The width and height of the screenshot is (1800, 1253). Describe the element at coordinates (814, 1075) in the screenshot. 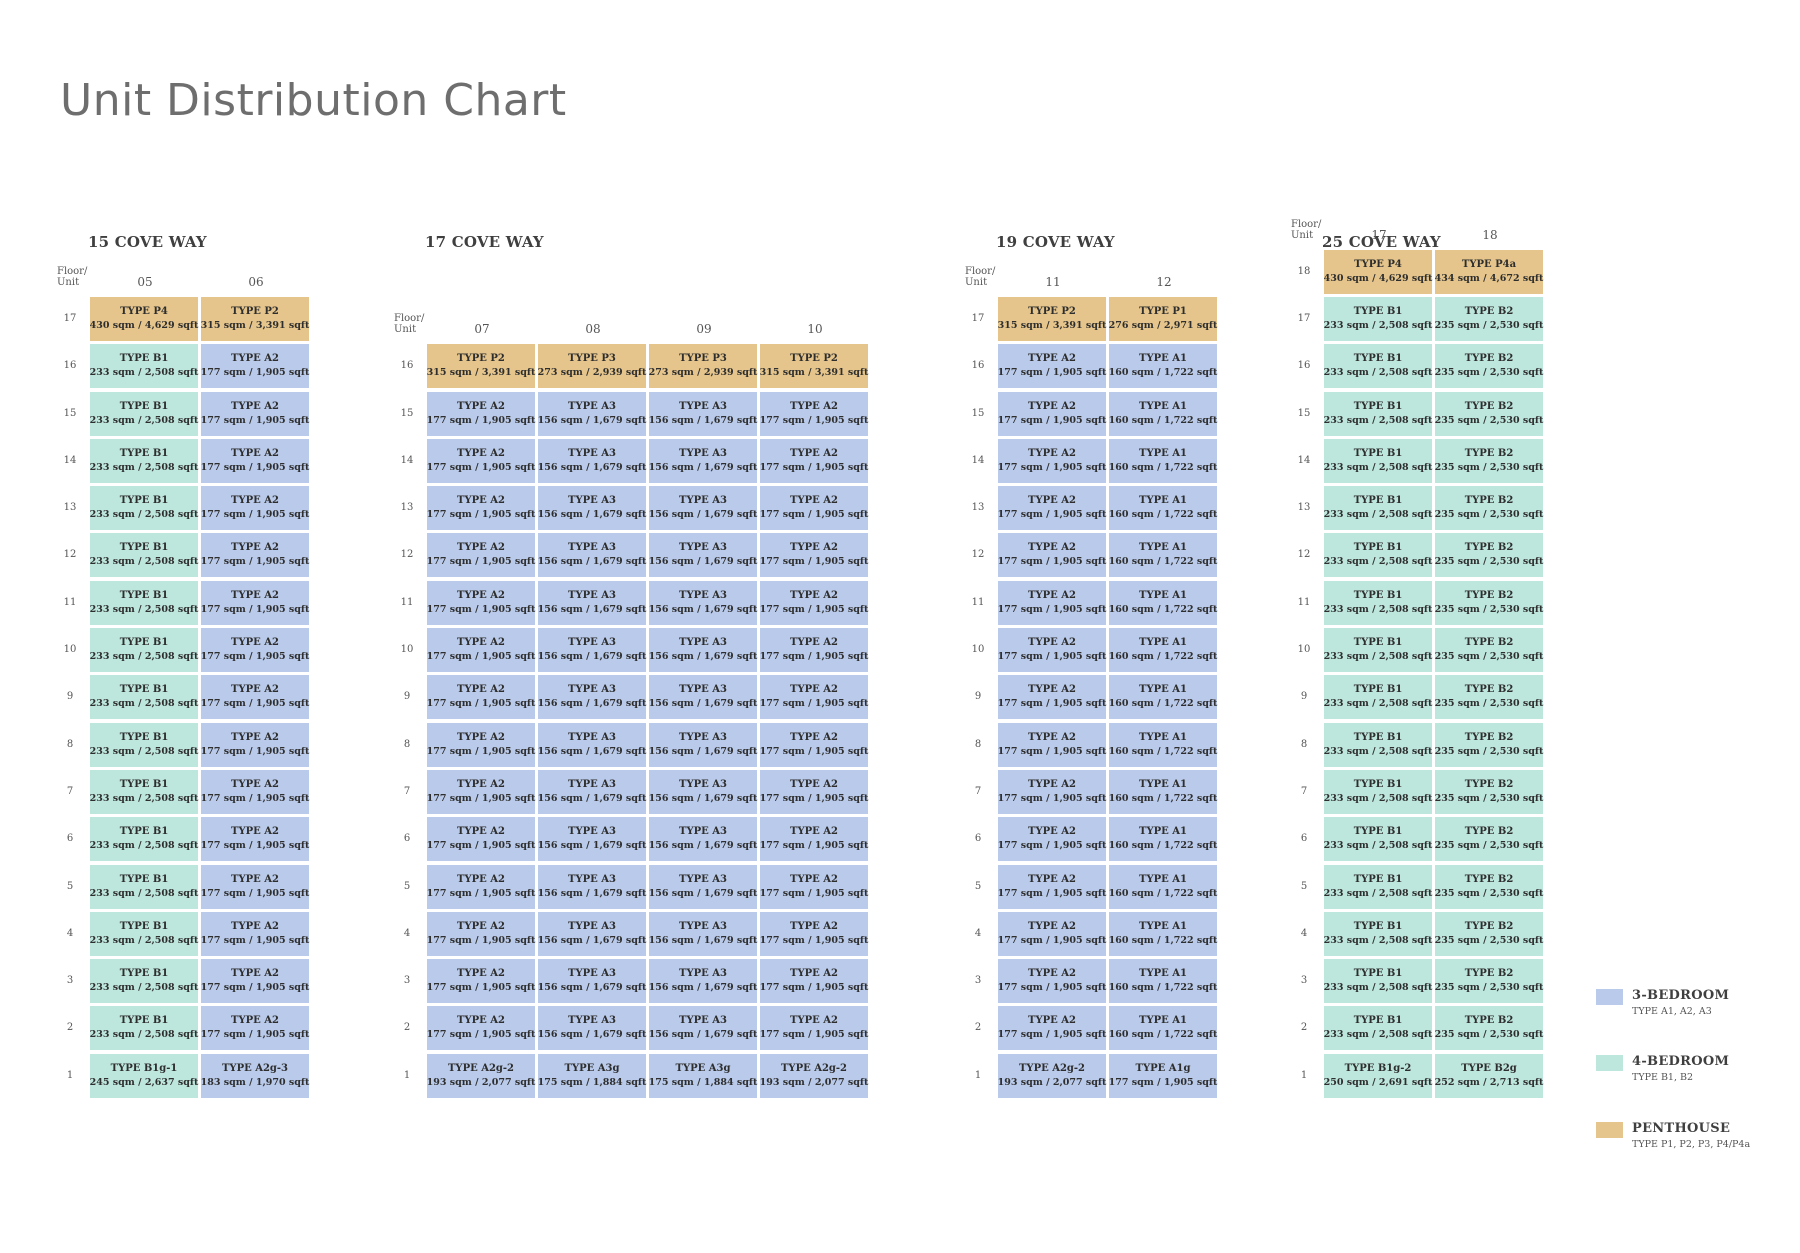

I see `unit-cell: TYPE A2g-2 193 sqm / 2,077 sqft` at that location.